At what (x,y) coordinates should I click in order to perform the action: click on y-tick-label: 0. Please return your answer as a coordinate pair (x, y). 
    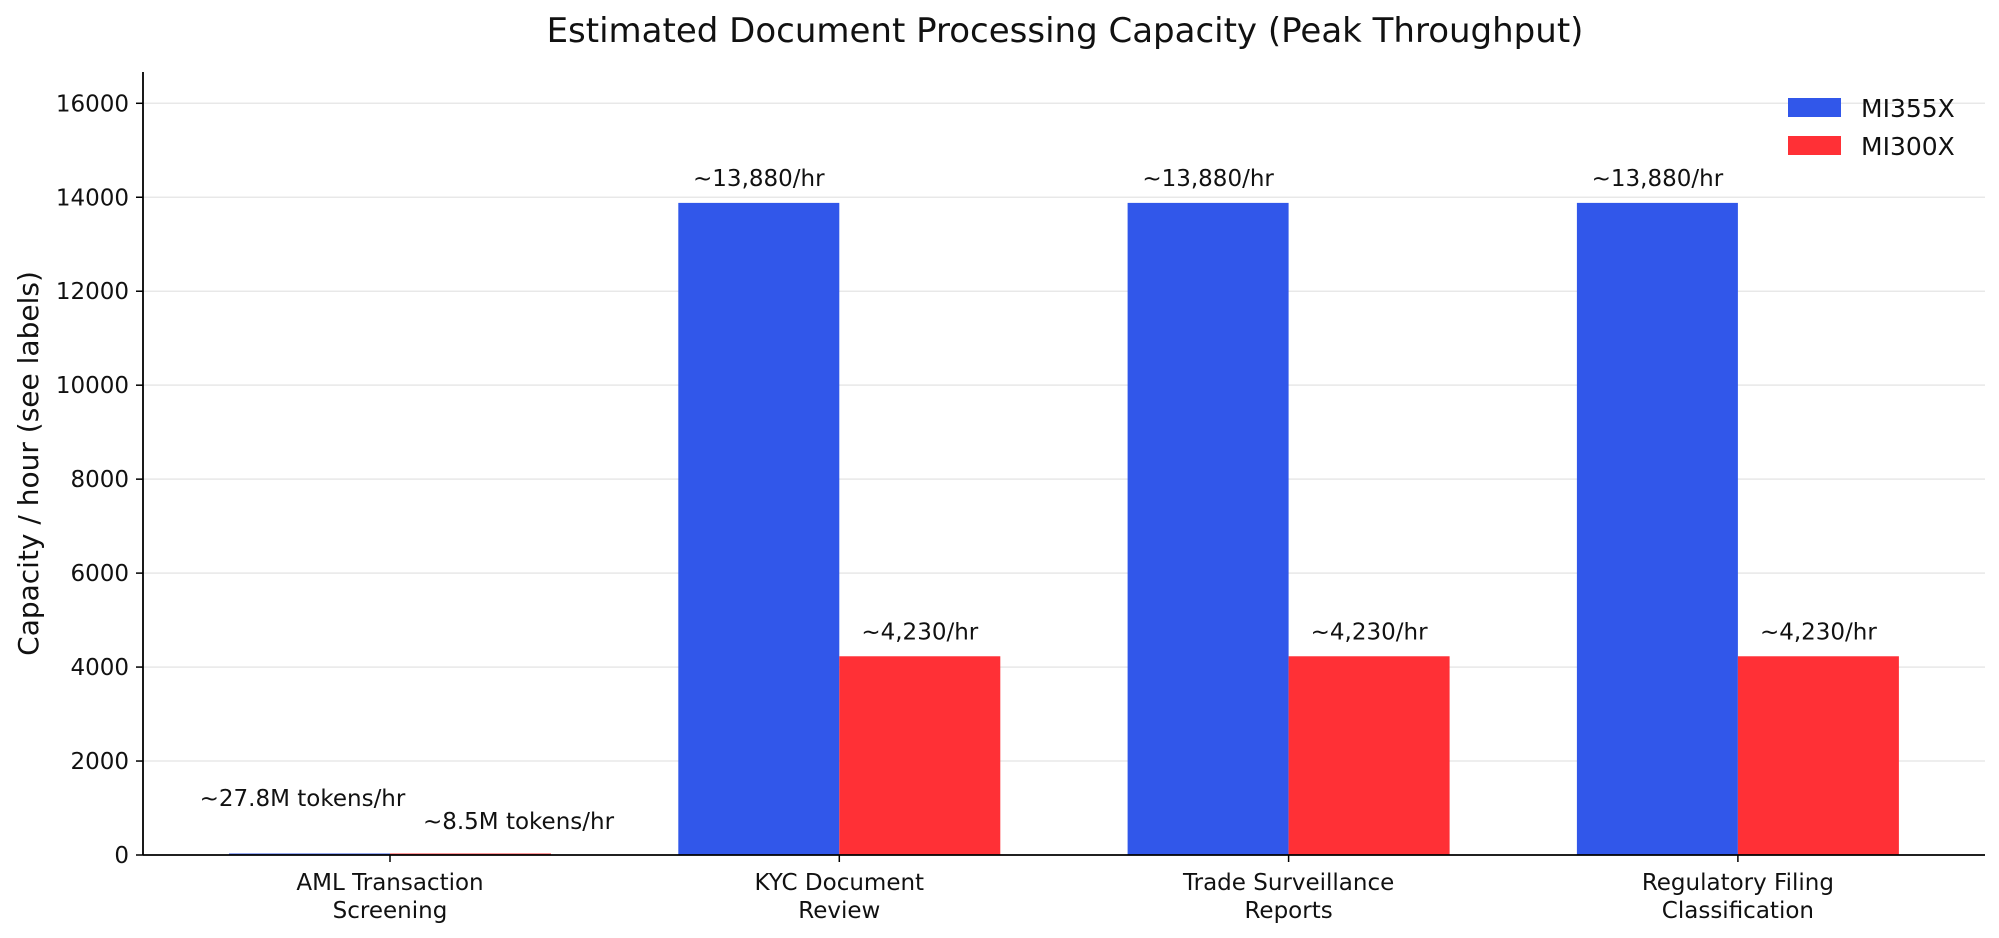
    Looking at the image, I should click on (121, 856).